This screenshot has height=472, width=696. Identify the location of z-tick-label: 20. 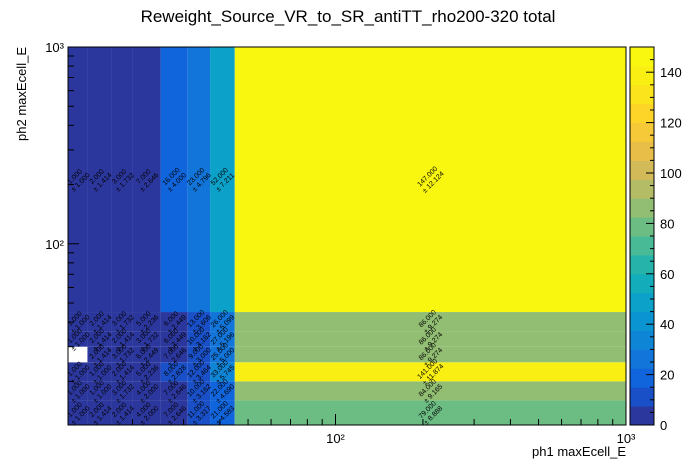
(667, 375).